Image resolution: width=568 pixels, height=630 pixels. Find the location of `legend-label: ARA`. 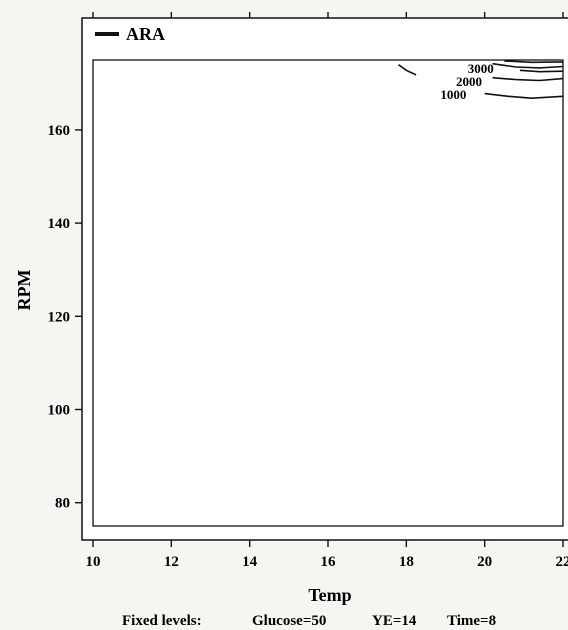

legend-label: ARA is located at coordinates (145, 34).